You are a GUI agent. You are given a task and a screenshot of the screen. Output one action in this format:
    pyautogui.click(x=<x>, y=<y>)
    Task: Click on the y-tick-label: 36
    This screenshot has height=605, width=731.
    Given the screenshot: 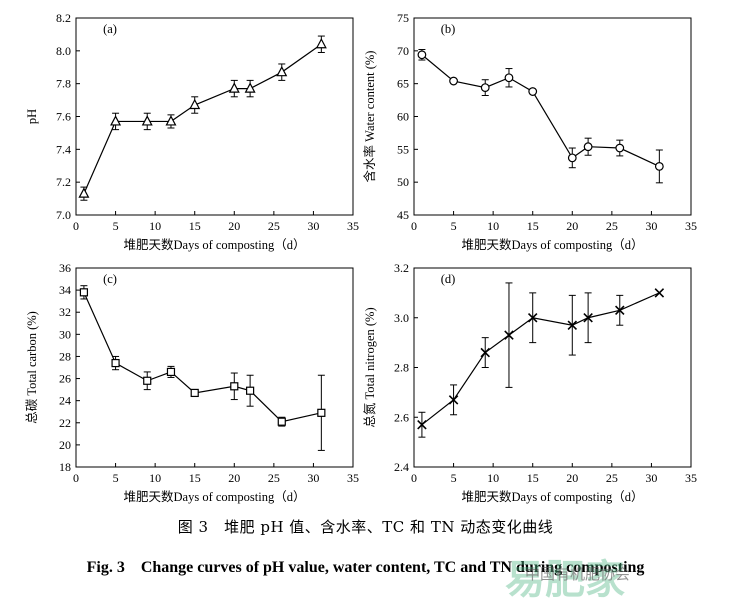 What is the action you would take?
    pyautogui.click(x=65, y=268)
    